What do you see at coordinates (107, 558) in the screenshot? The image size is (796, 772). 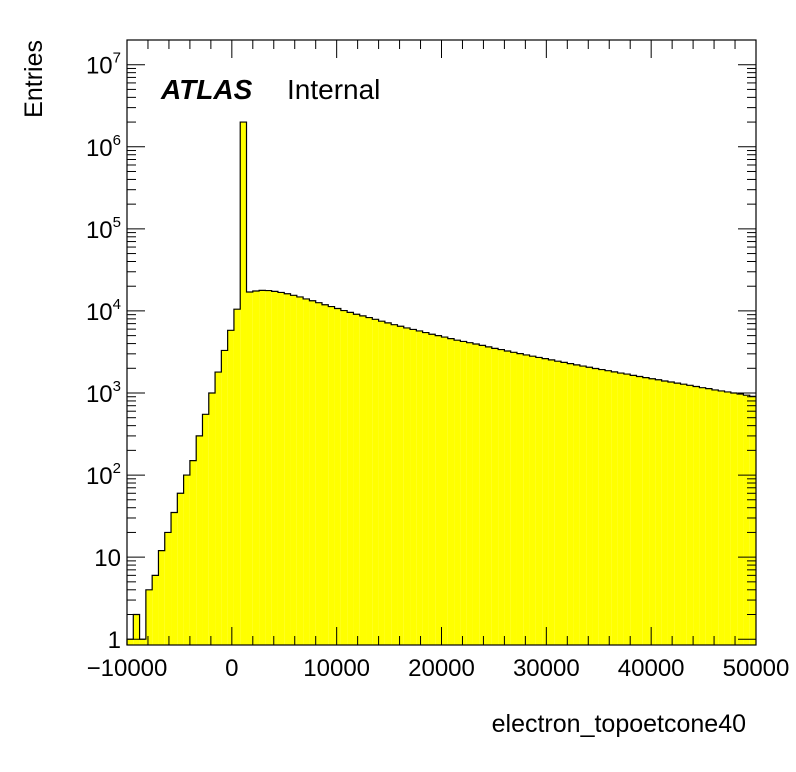 I see `y-tick-label: 10` at bounding box center [107, 558].